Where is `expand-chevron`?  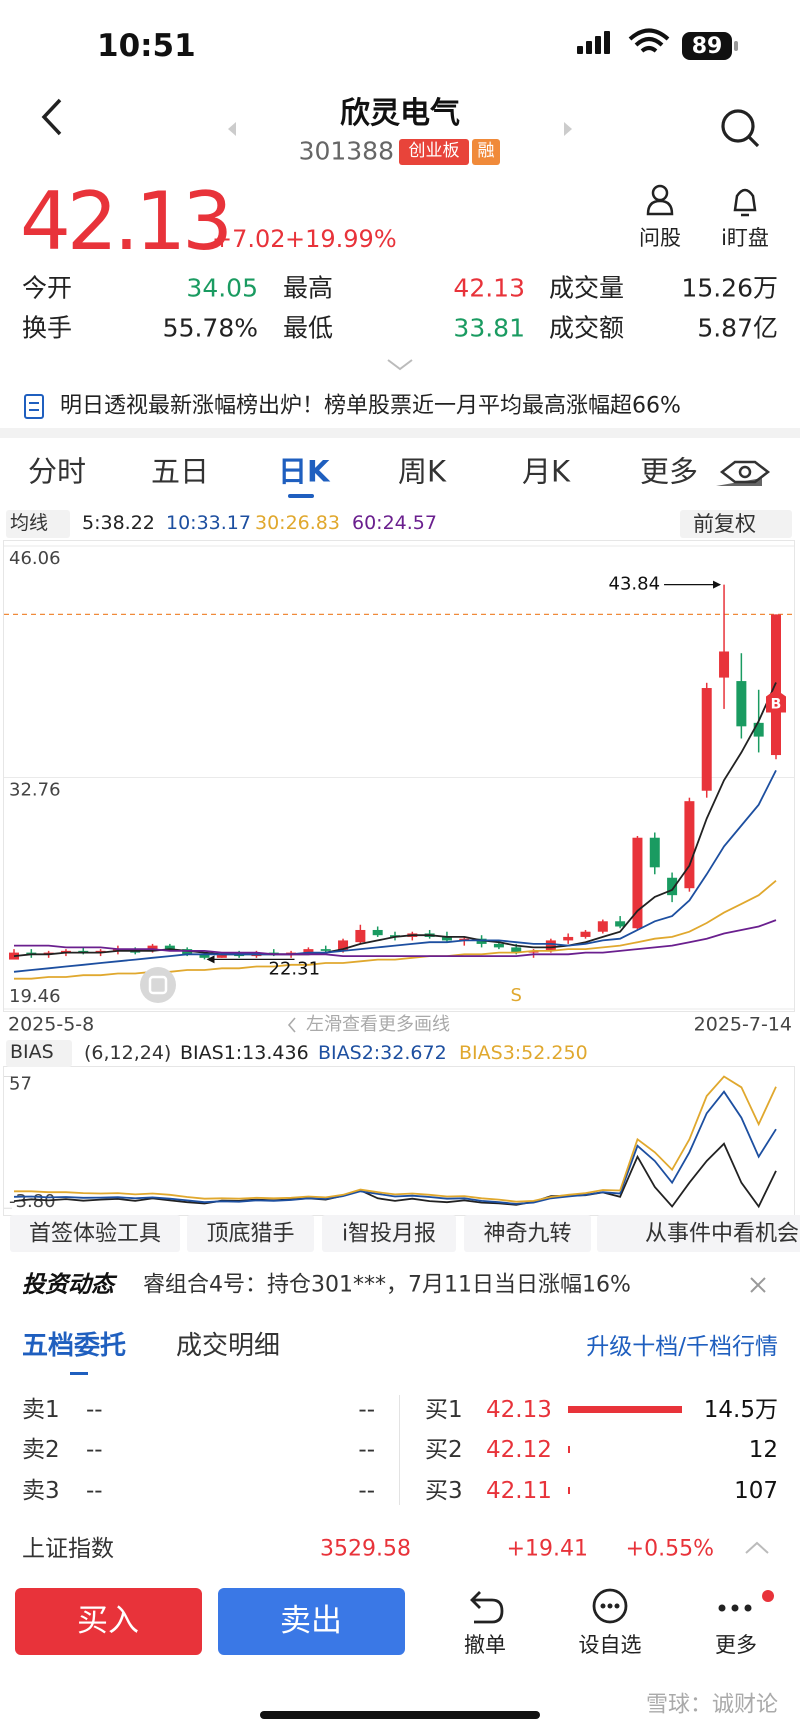
expand-chevron is located at coordinates (400, 365).